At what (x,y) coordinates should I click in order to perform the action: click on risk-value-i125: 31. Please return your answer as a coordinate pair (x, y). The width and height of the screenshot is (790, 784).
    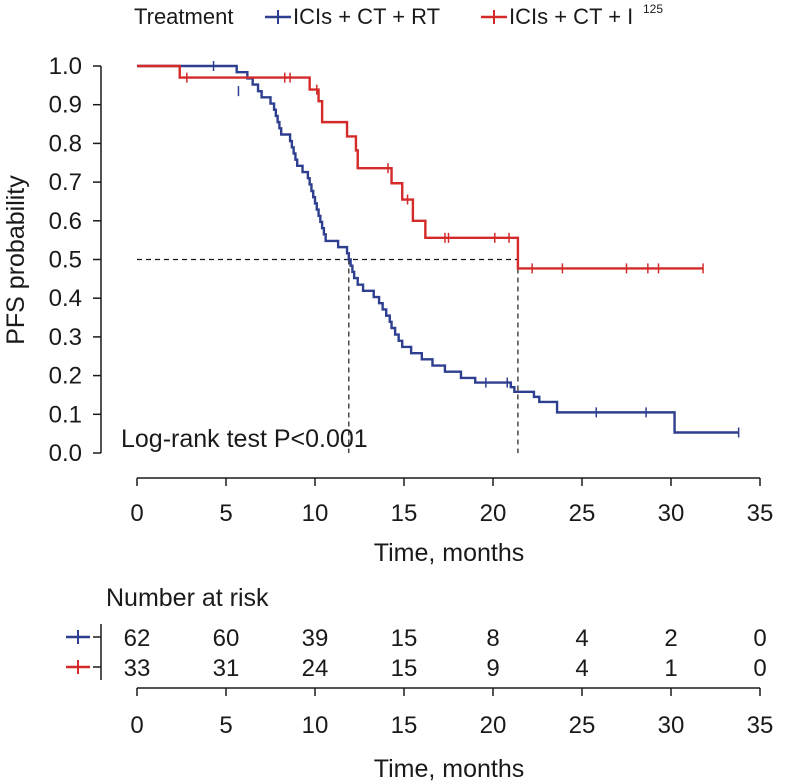
    Looking at the image, I should click on (226, 668).